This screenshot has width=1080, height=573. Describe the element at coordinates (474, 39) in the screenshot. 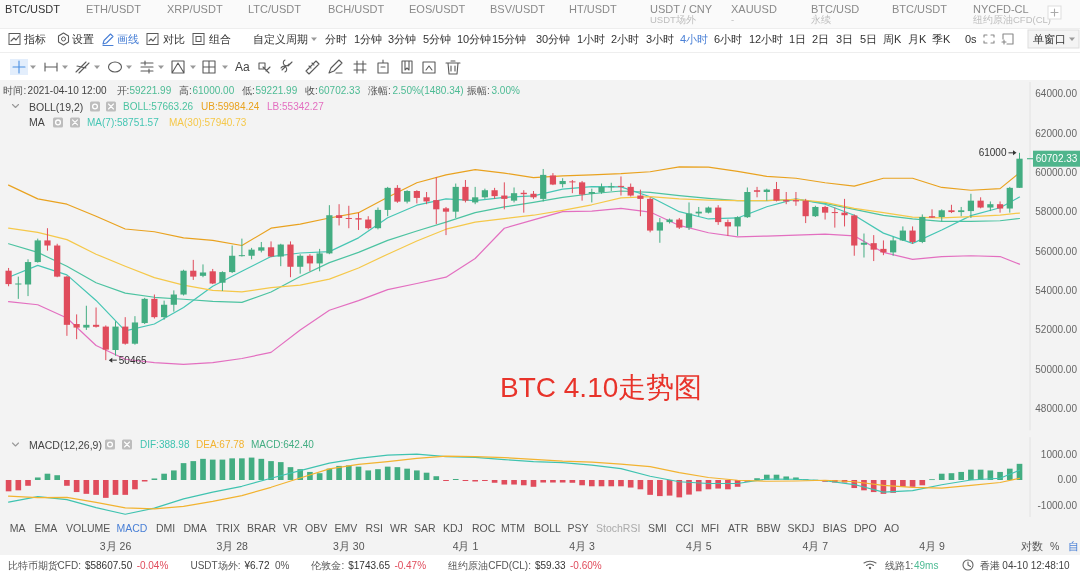

I see `text: 10分钟` at that location.